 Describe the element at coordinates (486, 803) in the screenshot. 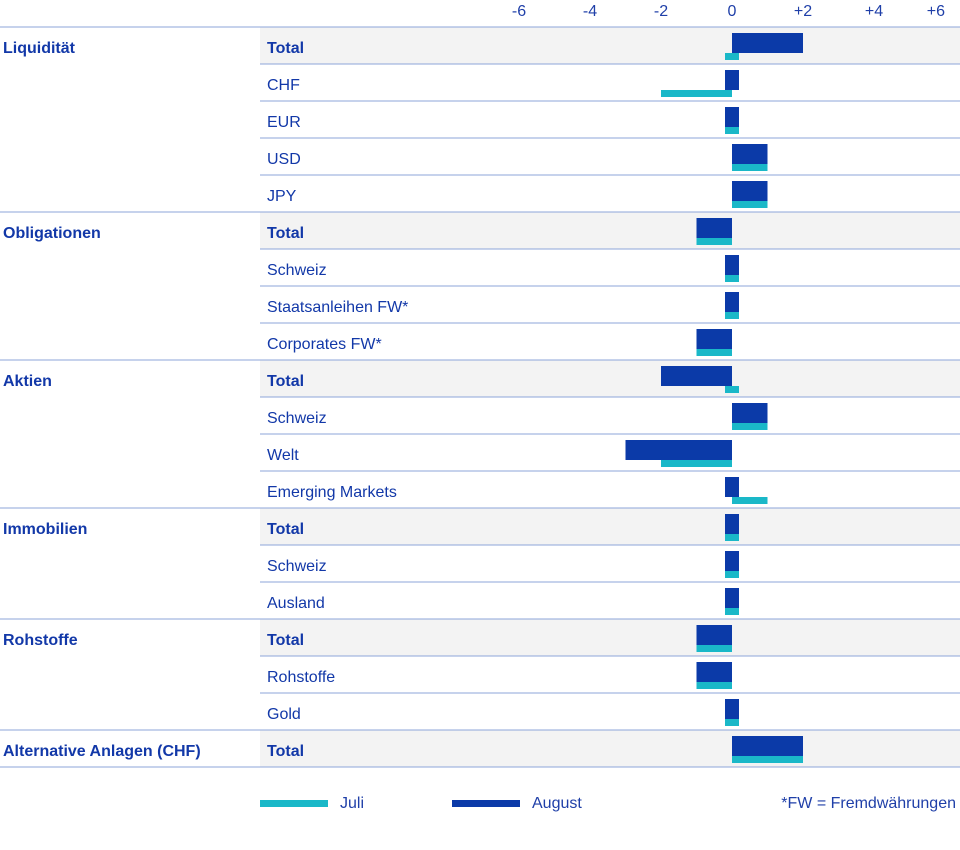

I see `legend-august-swatch` at that location.